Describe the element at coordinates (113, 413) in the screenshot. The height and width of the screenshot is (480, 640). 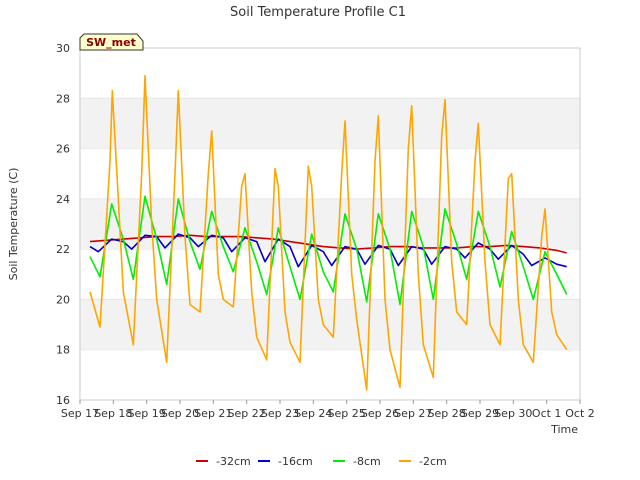
I see `x-tick-label: Sep 18` at that location.